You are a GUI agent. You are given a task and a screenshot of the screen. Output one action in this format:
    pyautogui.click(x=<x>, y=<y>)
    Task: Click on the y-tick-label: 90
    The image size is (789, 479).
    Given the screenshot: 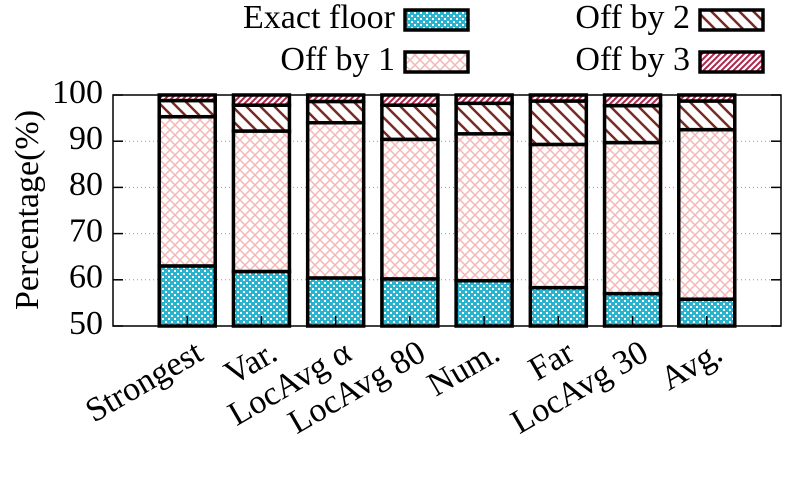 What is the action you would take?
    pyautogui.click(x=86, y=138)
    